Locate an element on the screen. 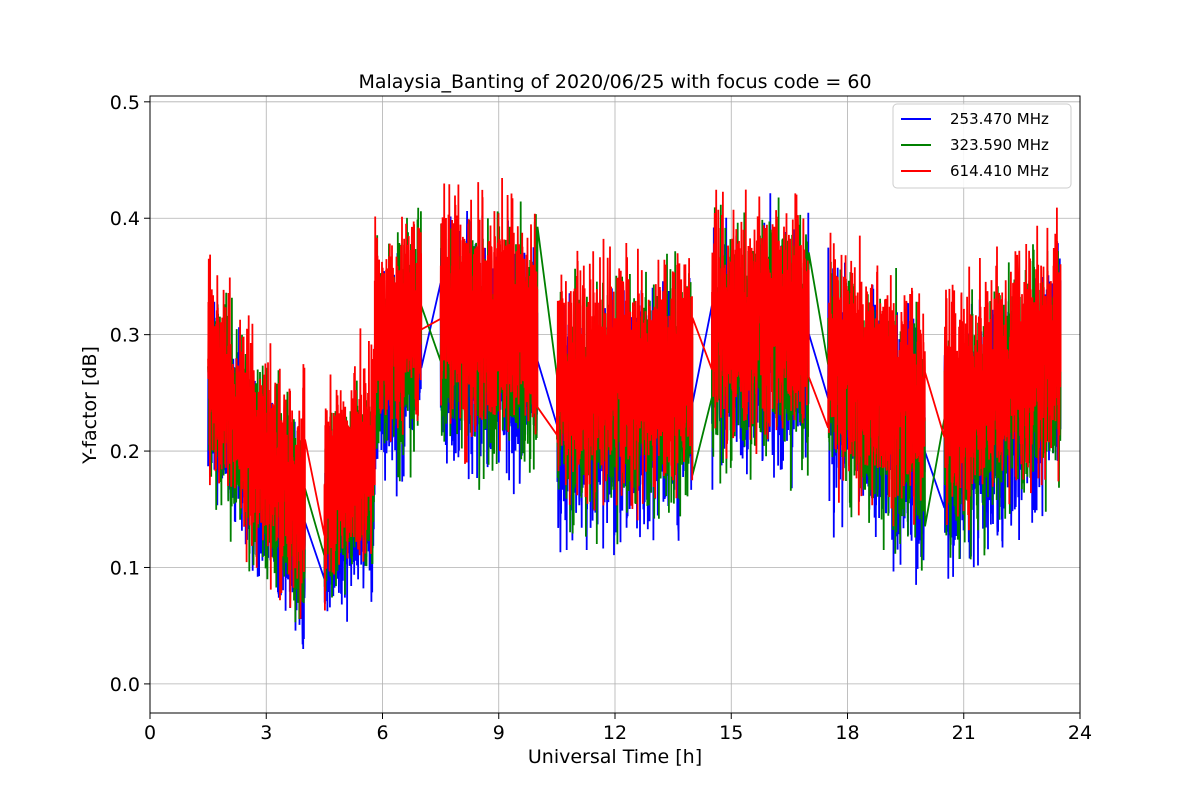 This screenshot has width=1200, height=800. x-tick-label: 24 is located at coordinates (1080, 733).